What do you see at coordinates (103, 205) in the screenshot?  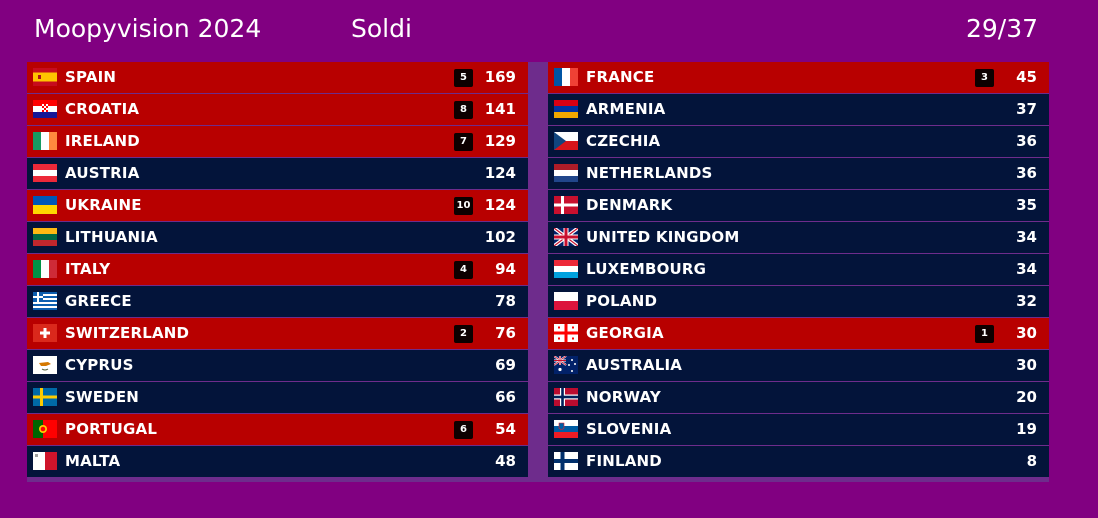 I see `country-name: UKRAINE` at bounding box center [103, 205].